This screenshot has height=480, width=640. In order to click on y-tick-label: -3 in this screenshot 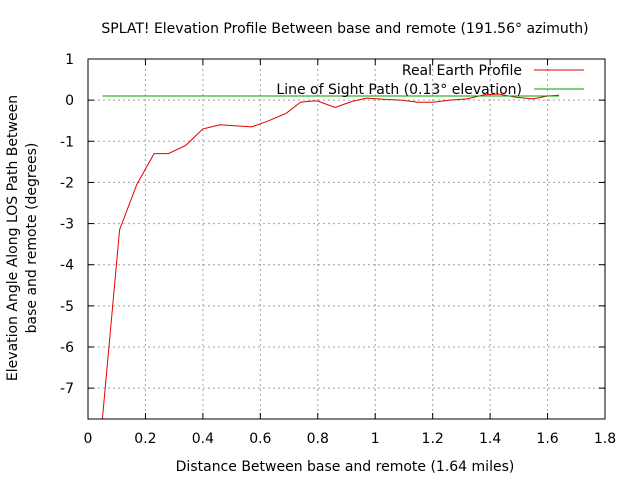, I will do `click(67, 225)`.